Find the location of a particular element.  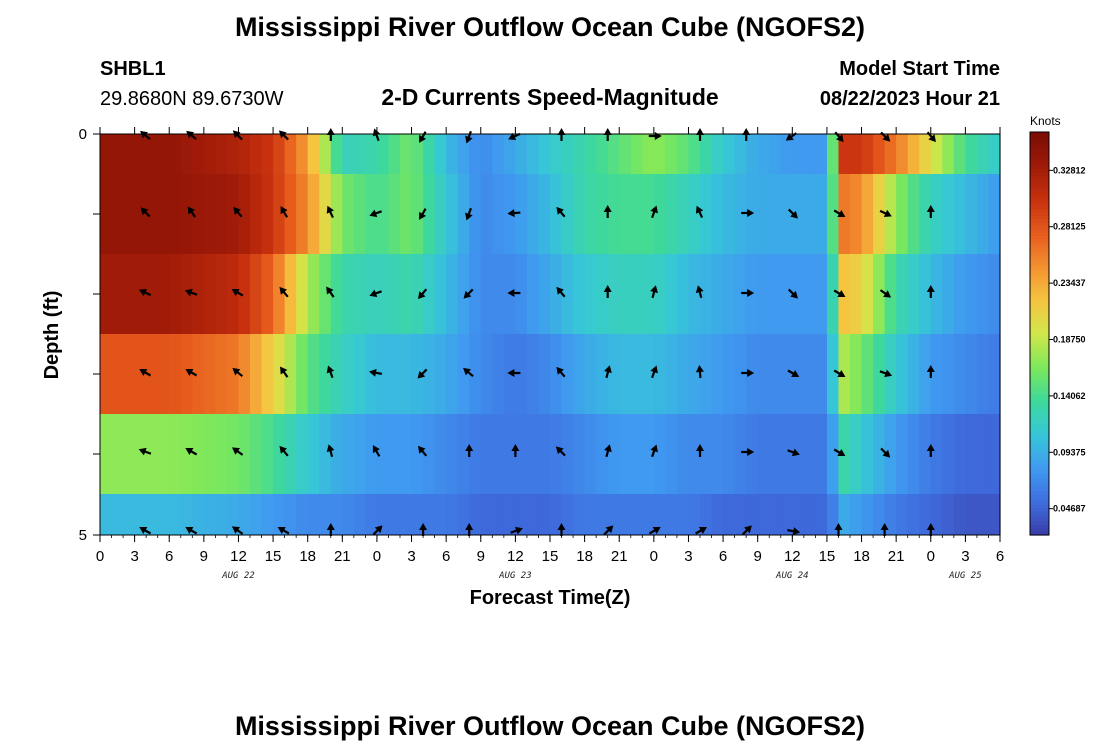

x-tick-label: 0 is located at coordinates (654, 556).